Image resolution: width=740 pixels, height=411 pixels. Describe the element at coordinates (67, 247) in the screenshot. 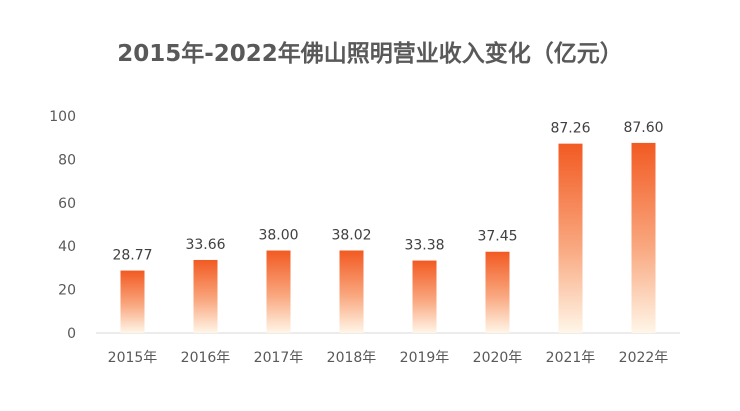

I see `y-tick-label: 40` at that location.